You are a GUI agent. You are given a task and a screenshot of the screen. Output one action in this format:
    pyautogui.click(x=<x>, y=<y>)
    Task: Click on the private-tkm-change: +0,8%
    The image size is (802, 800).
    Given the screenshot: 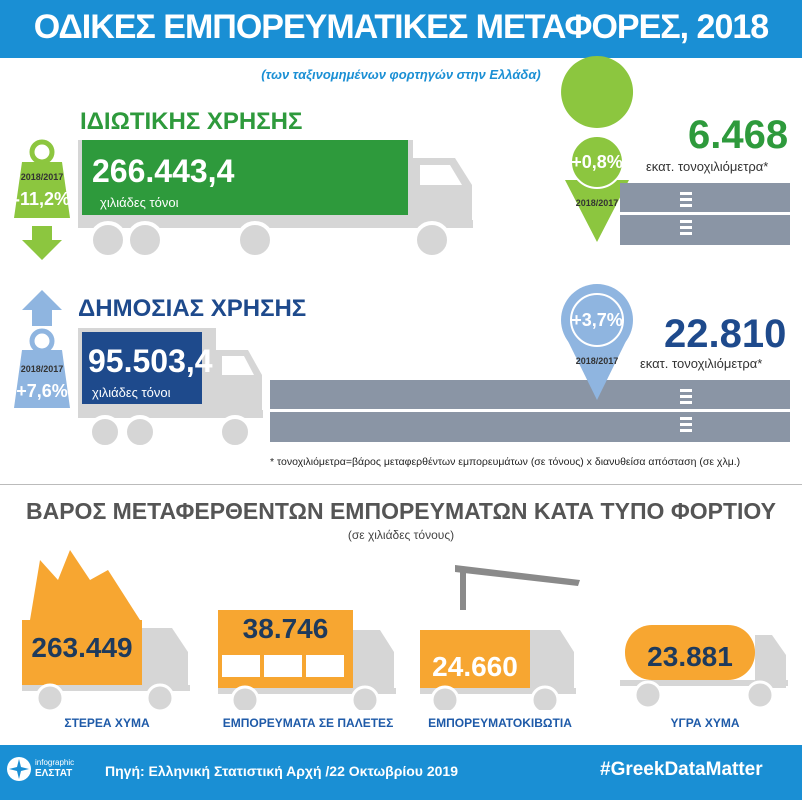 What is the action you would take?
    pyautogui.click(x=597, y=162)
    